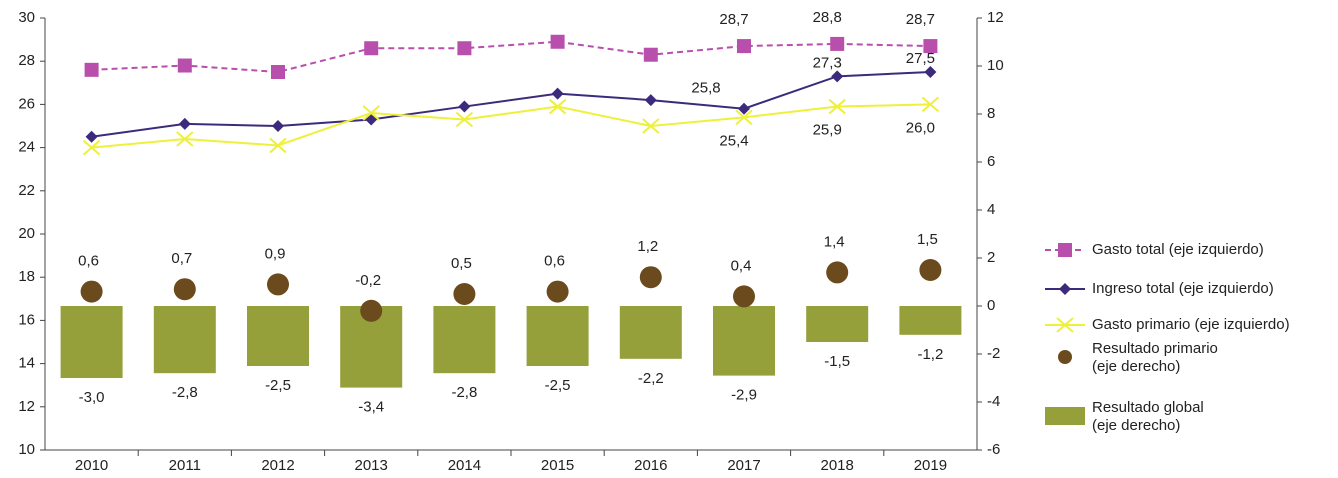  I want to click on y-tick-label: 24, so click(26, 147).